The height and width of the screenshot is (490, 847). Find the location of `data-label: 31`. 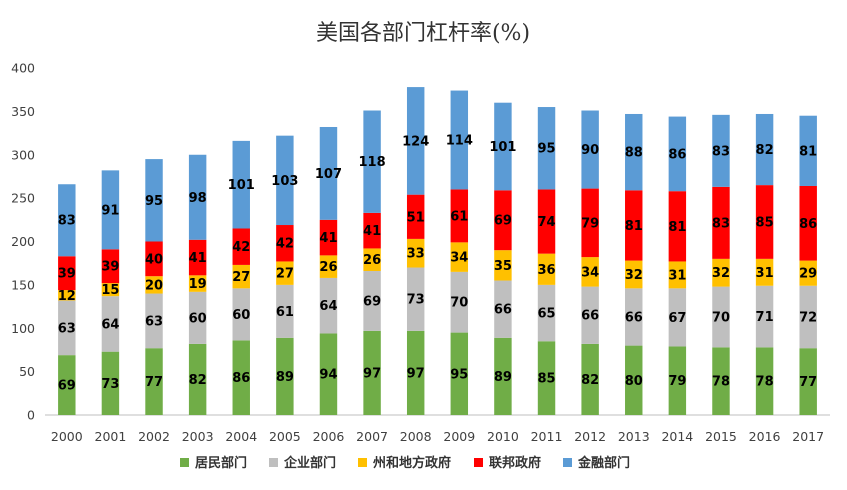

data-label: 31 is located at coordinates (677, 275).